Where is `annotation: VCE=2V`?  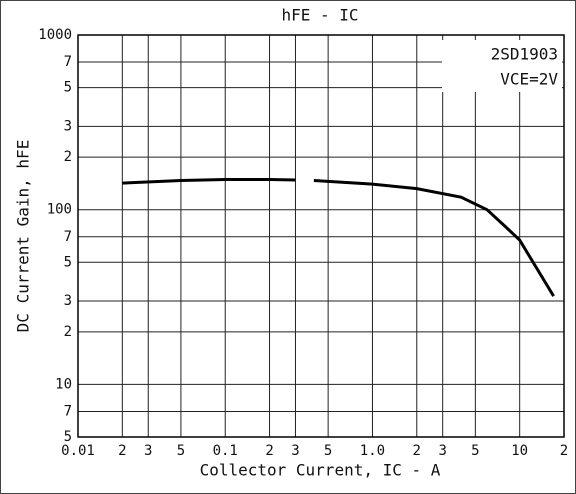
annotation: VCE=2V is located at coordinates (529, 79).